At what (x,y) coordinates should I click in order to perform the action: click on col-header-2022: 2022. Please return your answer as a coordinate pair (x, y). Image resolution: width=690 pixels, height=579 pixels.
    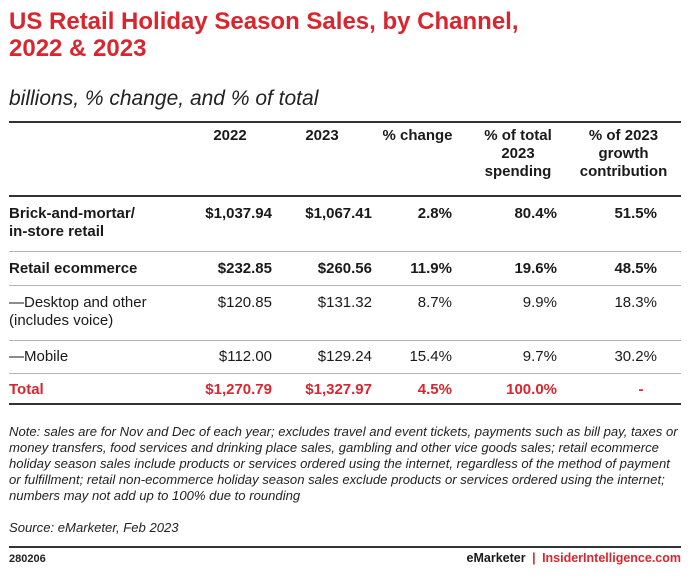
    Looking at the image, I should click on (230, 135).